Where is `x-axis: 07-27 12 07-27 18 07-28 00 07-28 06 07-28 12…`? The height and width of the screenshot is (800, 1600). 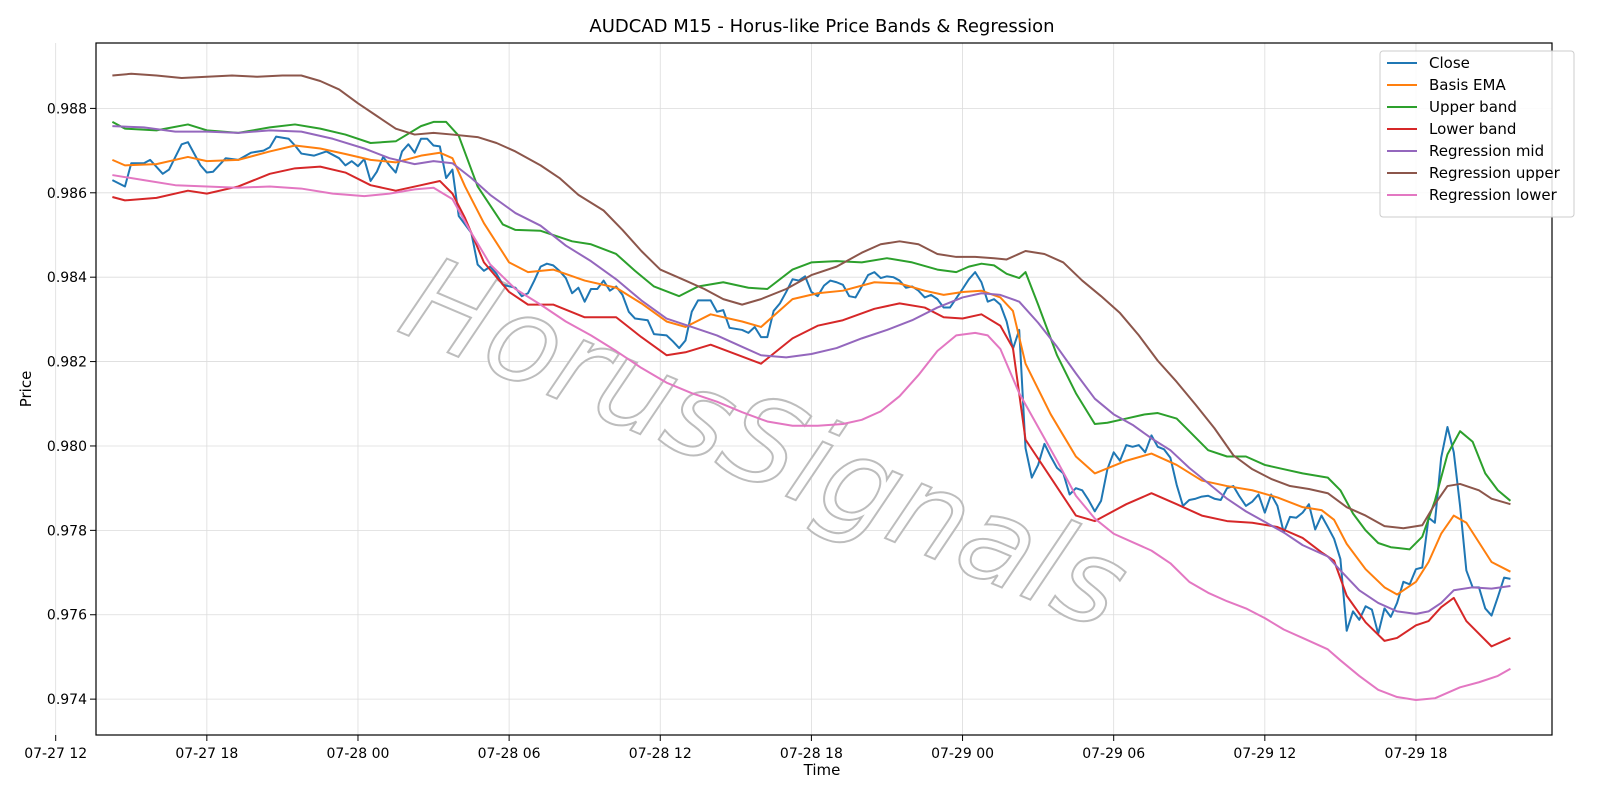 x-axis: 07-27 12 07-27 18 07-28 00 07-28 06 07-28 12… is located at coordinates (735, 748).